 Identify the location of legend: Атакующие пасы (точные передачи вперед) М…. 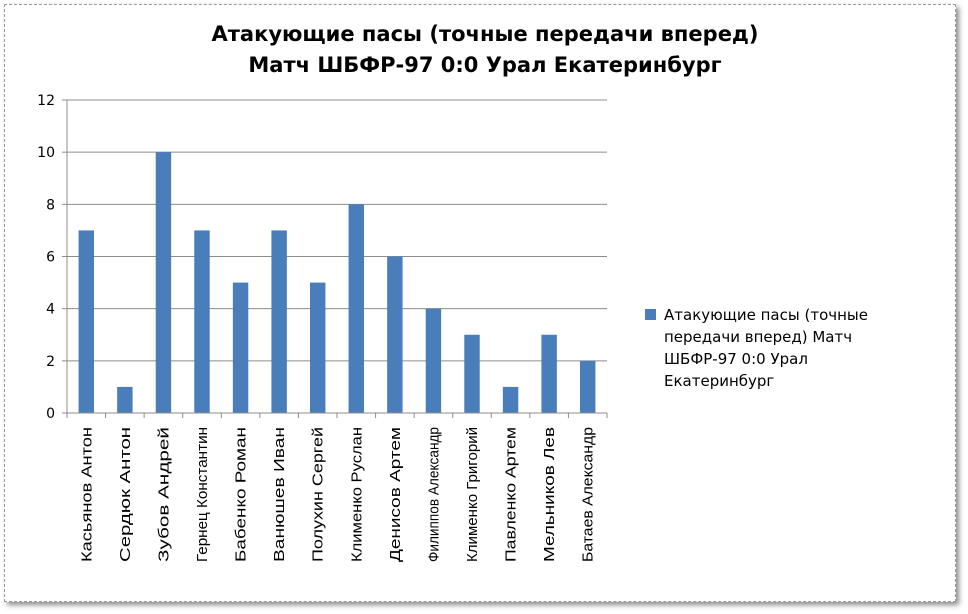
(756, 348).